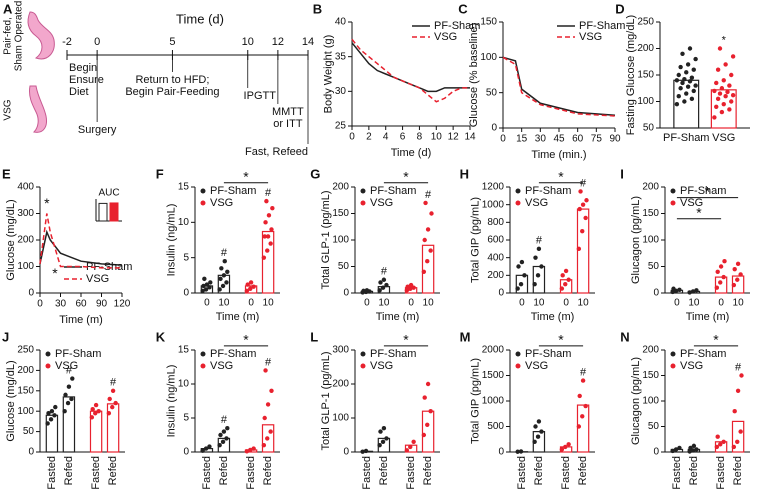 The height and width of the screenshot is (498, 768). What do you see at coordinates (278, 42) in the screenshot?
I see `x-tick-label: 12` at bounding box center [278, 42].